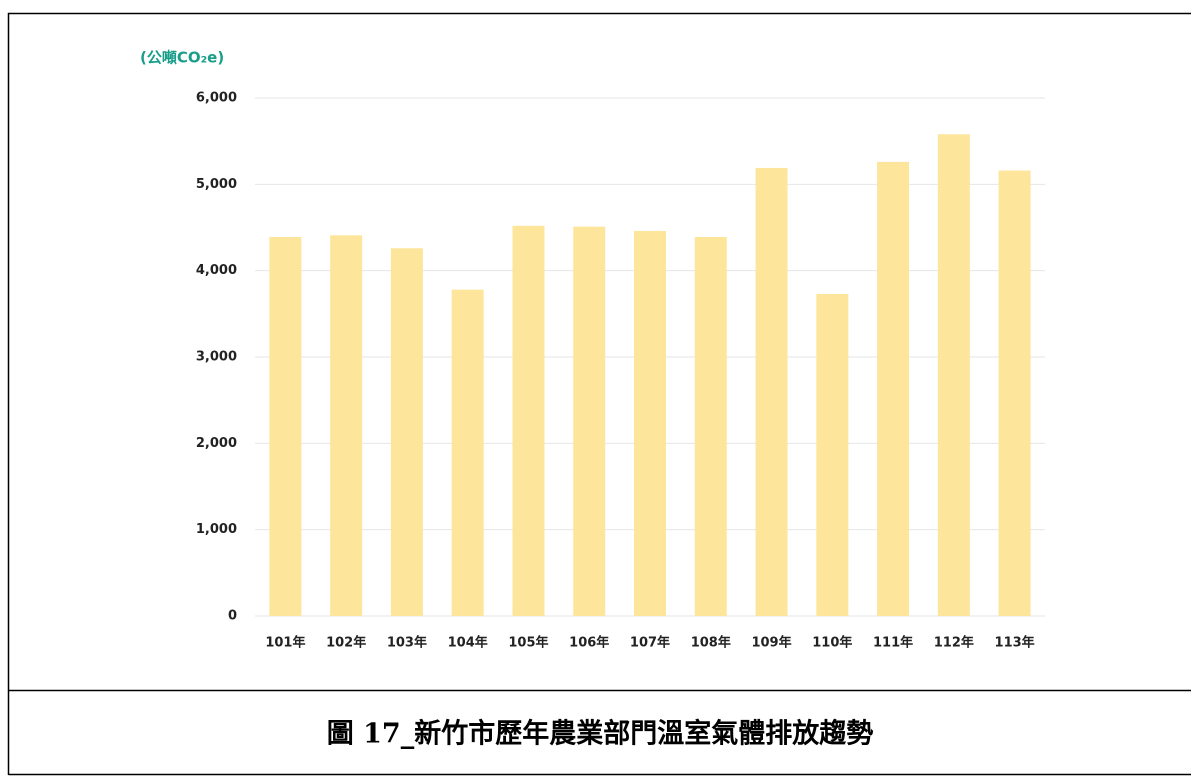 The image size is (1191, 776). What do you see at coordinates (216, 98) in the screenshot?
I see `y-tick-label: 6,000` at bounding box center [216, 98].